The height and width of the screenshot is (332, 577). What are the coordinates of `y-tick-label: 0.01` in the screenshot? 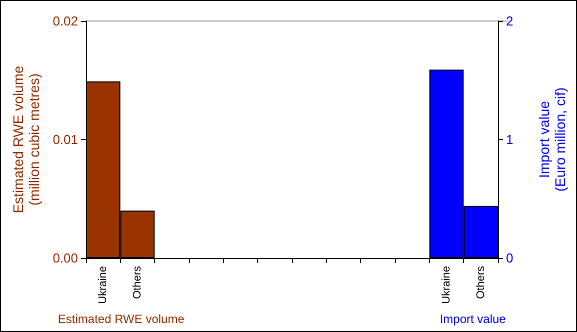 It's located at (65, 139).